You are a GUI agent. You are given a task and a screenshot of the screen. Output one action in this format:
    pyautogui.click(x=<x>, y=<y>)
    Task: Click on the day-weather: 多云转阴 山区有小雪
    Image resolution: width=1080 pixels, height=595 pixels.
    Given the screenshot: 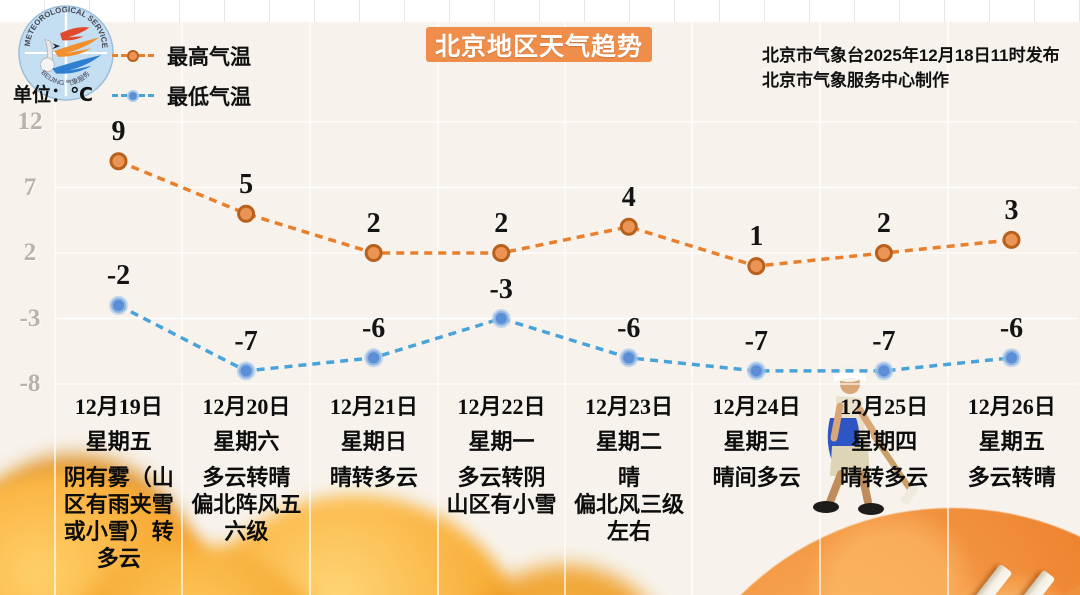 What is the action you would take?
    pyautogui.click(x=501, y=491)
    